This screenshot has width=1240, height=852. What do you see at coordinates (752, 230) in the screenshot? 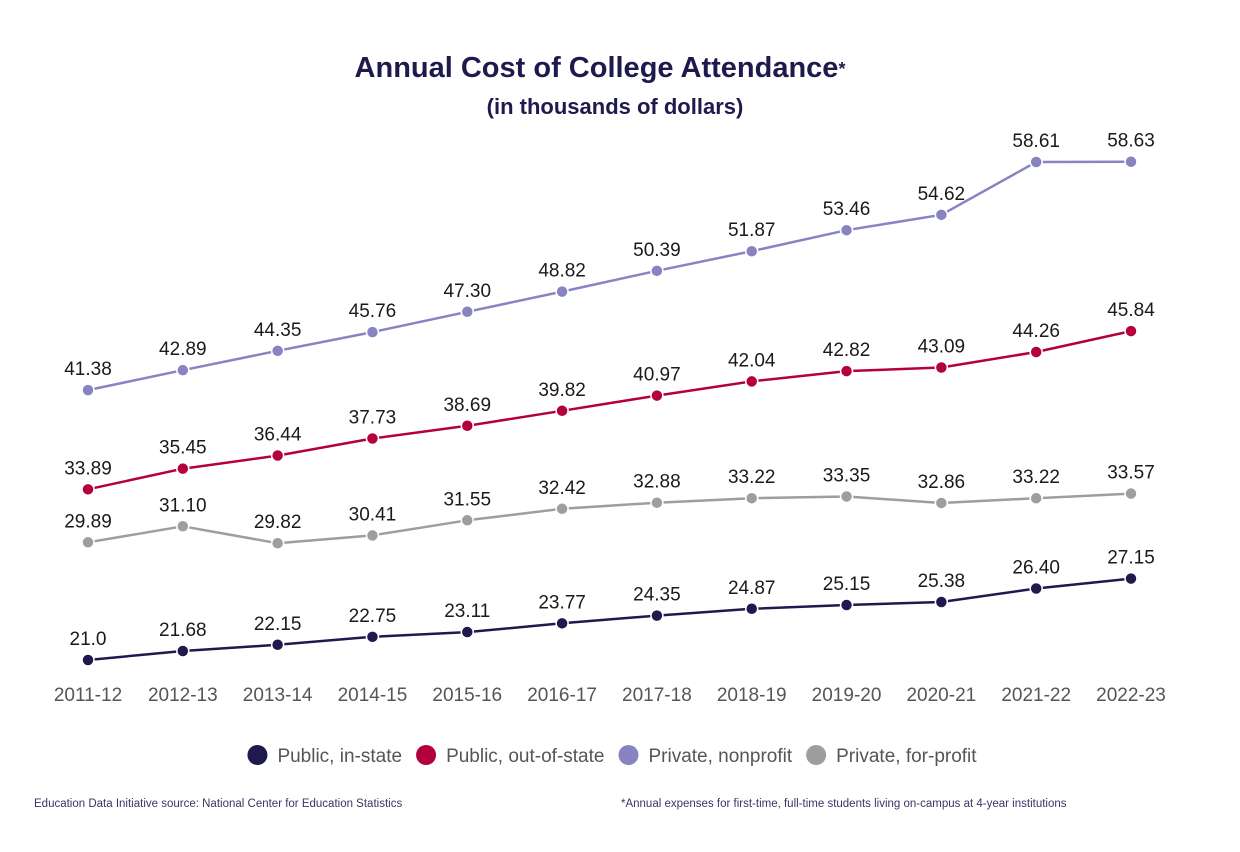
I see `data-label-private-nonprofit: 51.87` at bounding box center [752, 230].